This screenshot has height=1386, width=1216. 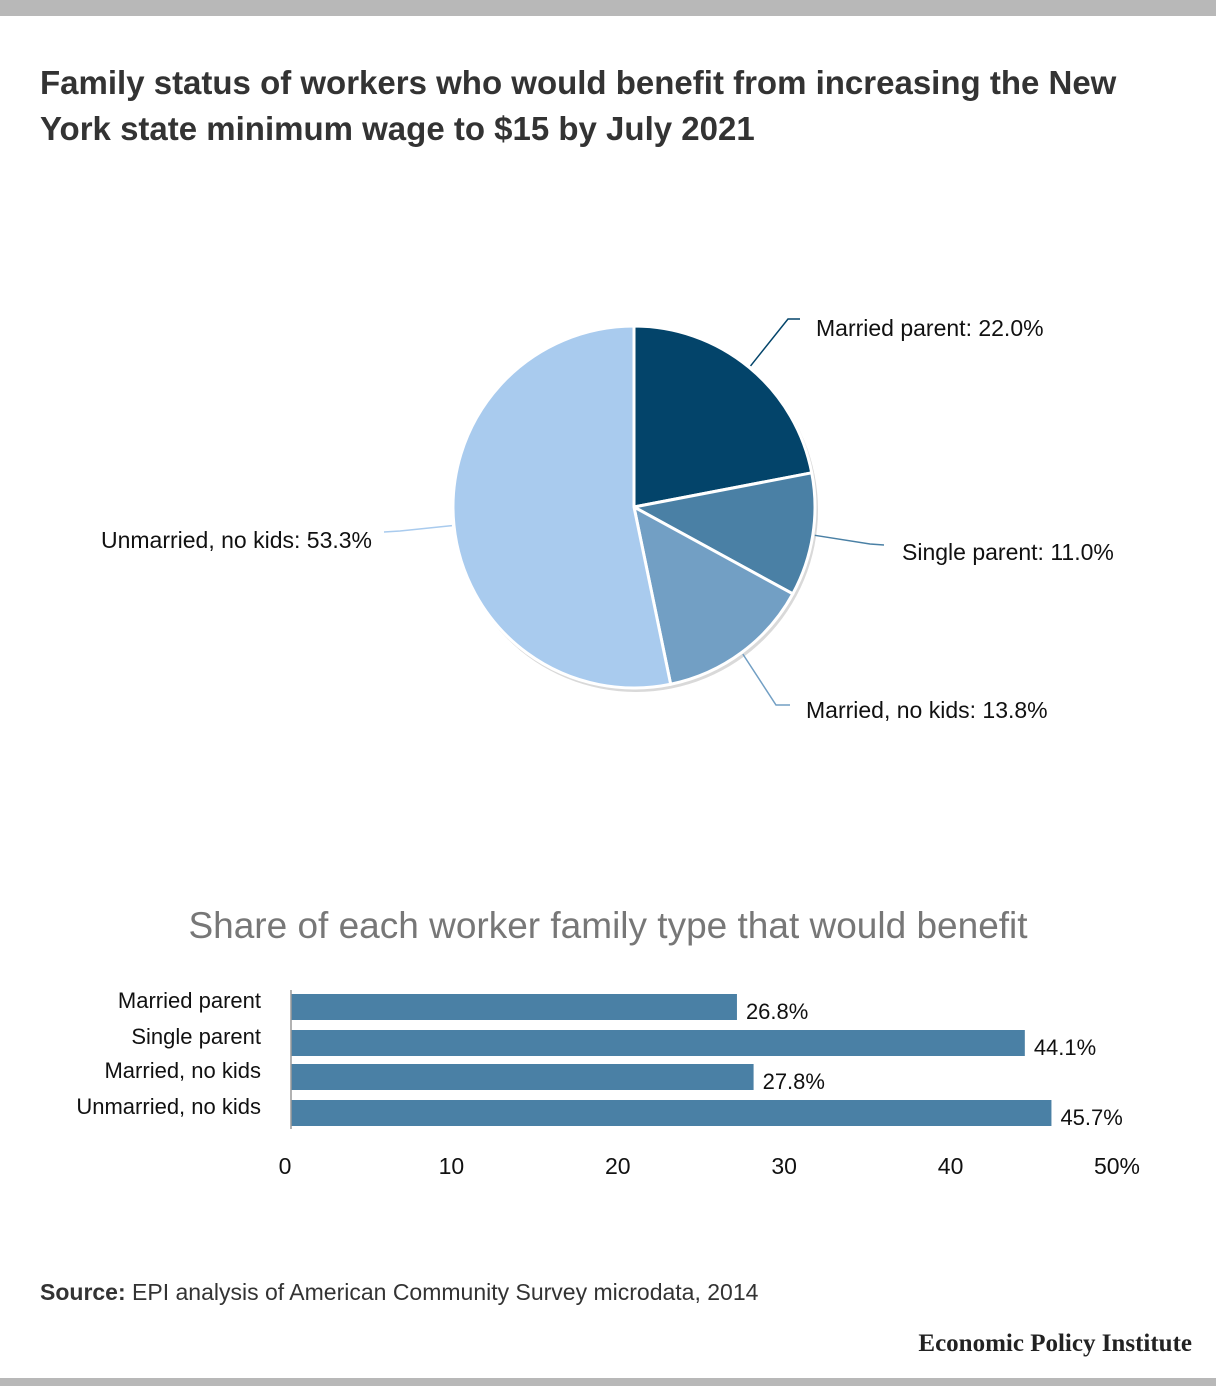 What do you see at coordinates (658, 1043) in the screenshot?
I see `bar-single-parent` at bounding box center [658, 1043].